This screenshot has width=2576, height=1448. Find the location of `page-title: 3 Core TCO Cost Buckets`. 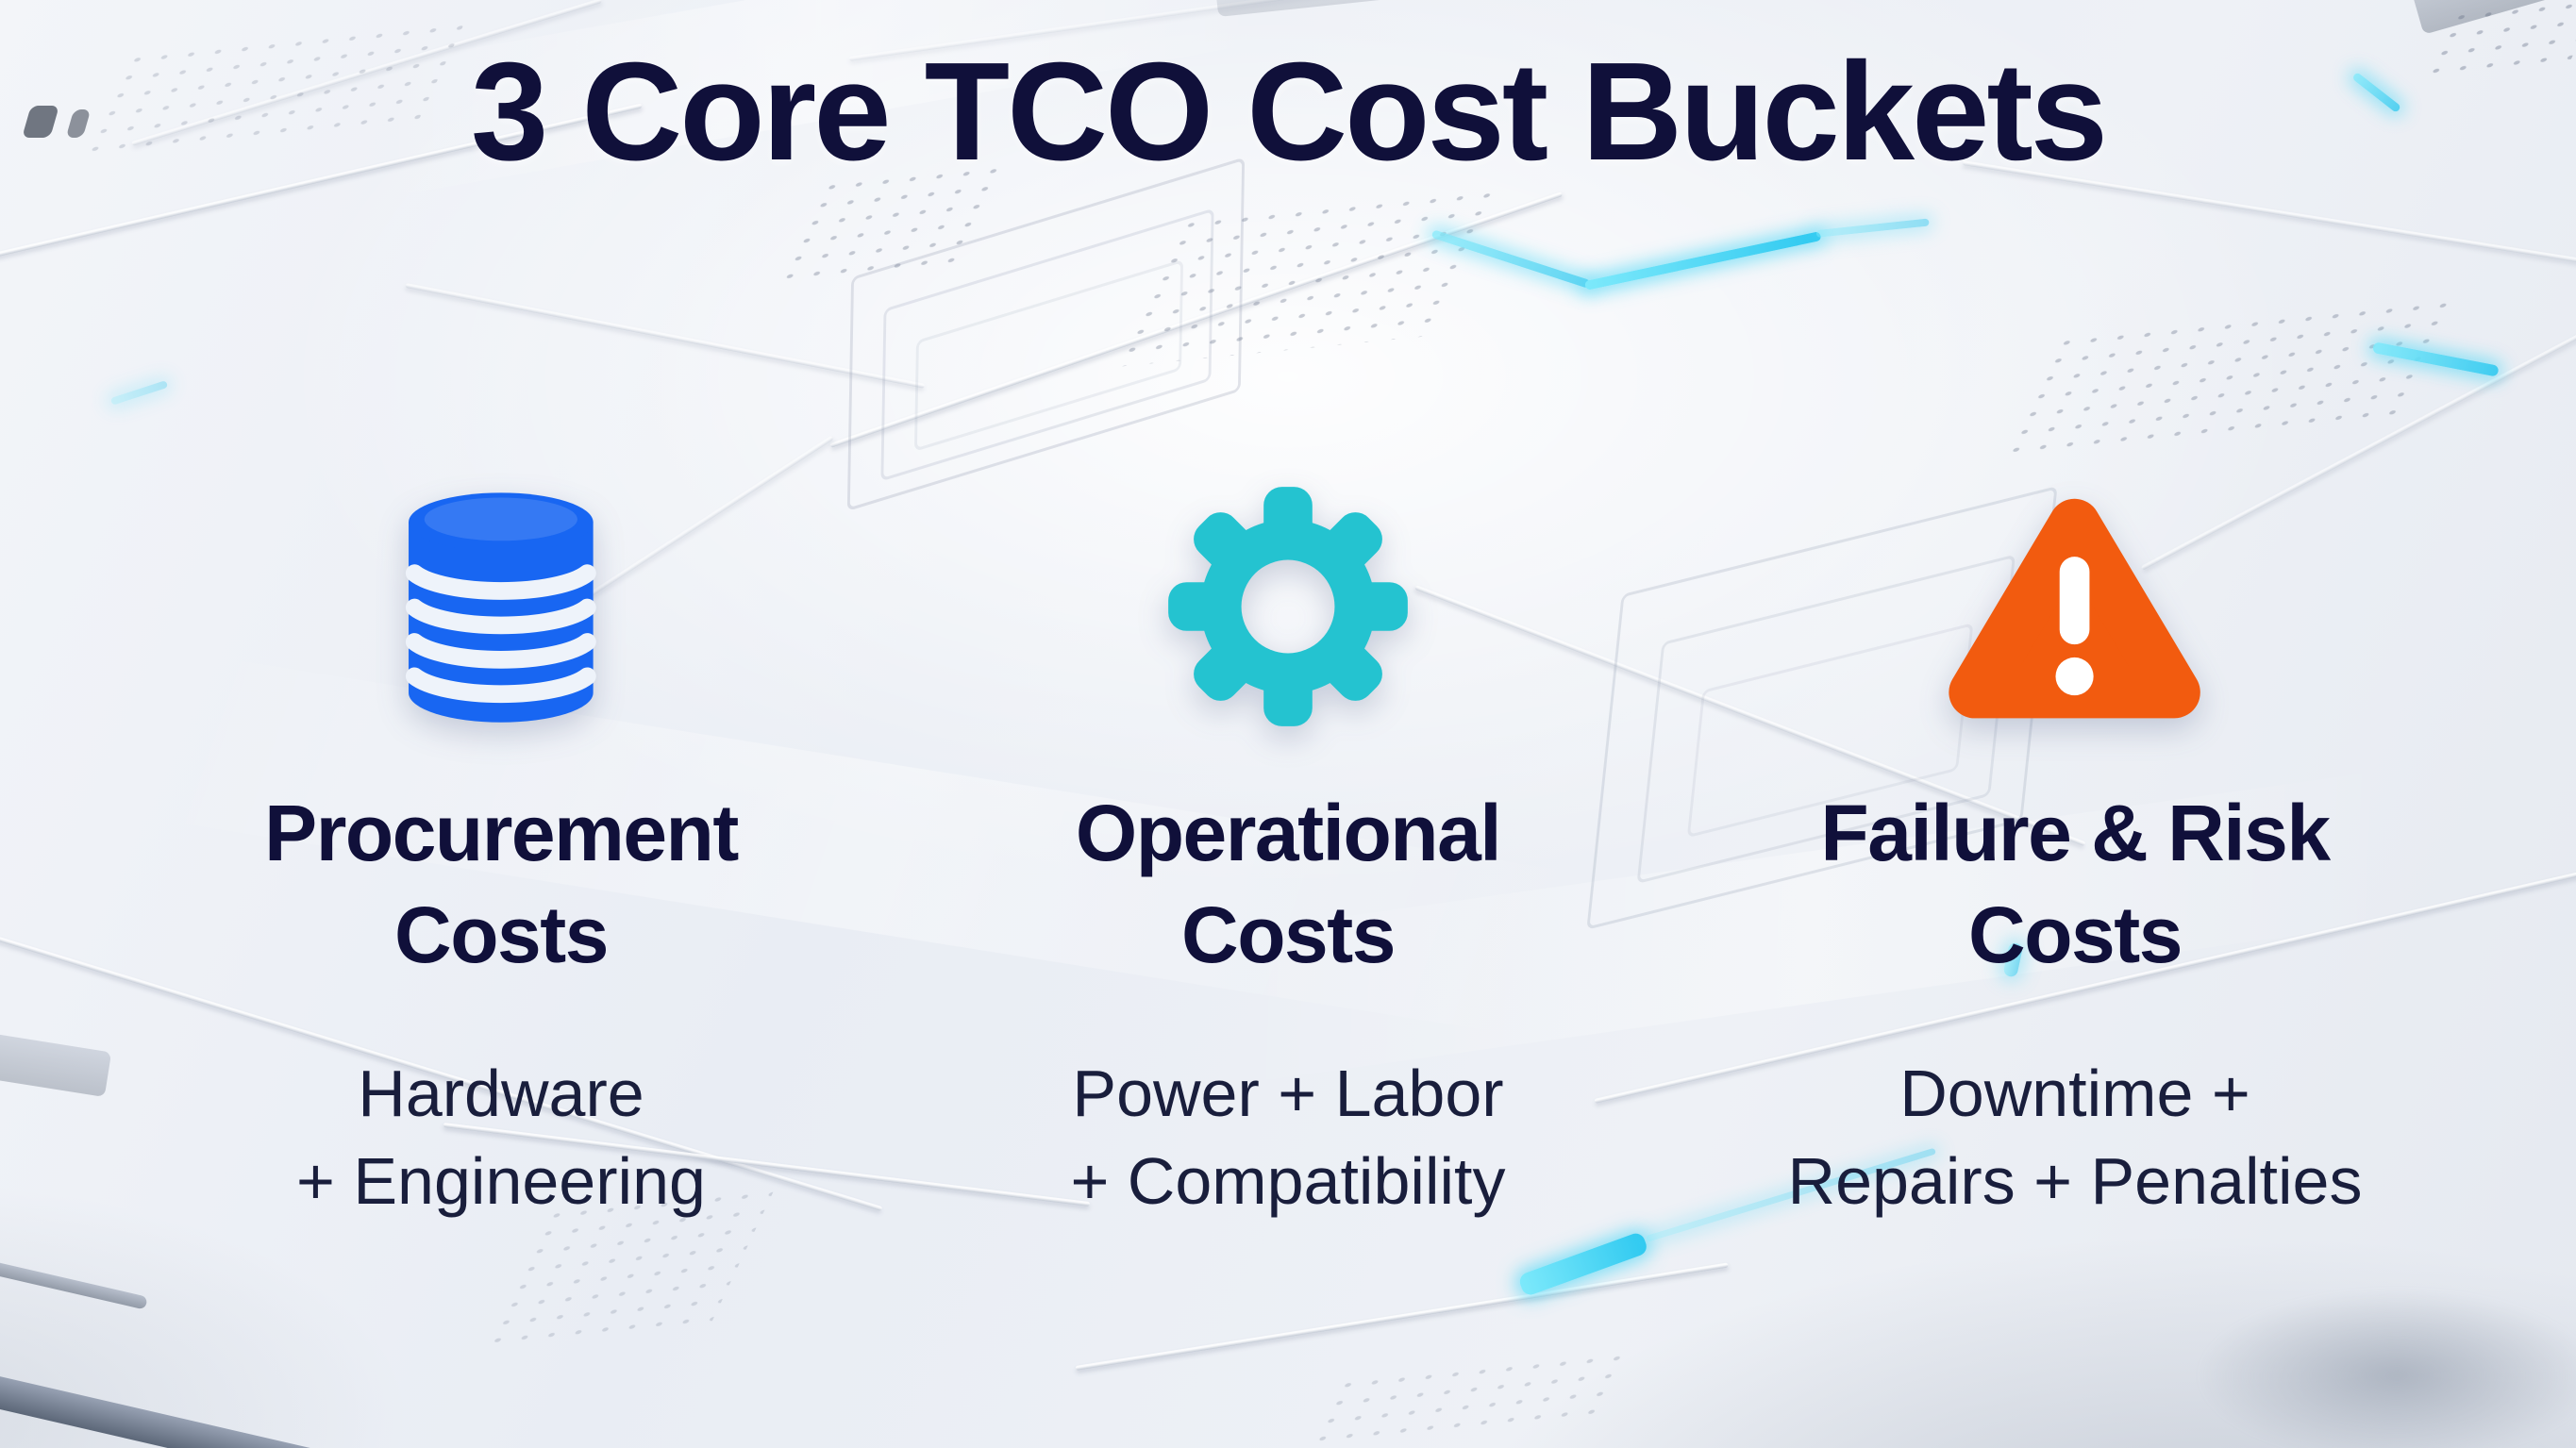

page-title: 3 Core TCO Cost Buckets is located at coordinates (1289, 112).